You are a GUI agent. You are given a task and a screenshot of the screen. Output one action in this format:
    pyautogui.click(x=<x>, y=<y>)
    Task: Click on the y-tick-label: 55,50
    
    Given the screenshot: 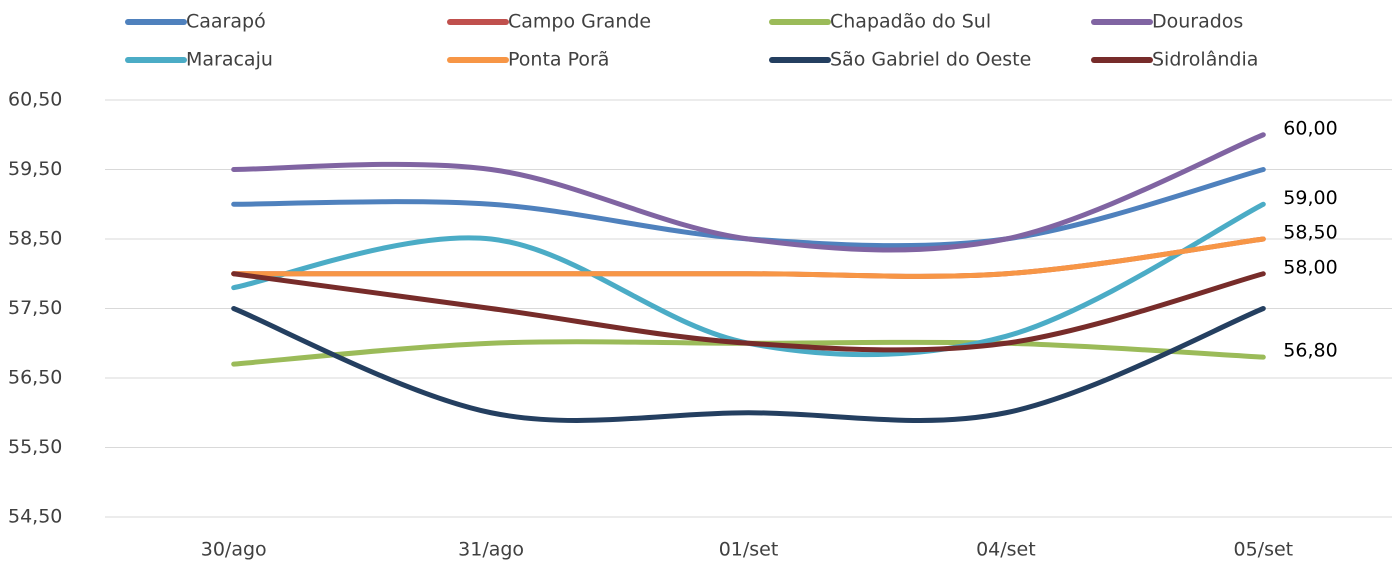 What is the action you would take?
    pyautogui.click(x=35, y=447)
    